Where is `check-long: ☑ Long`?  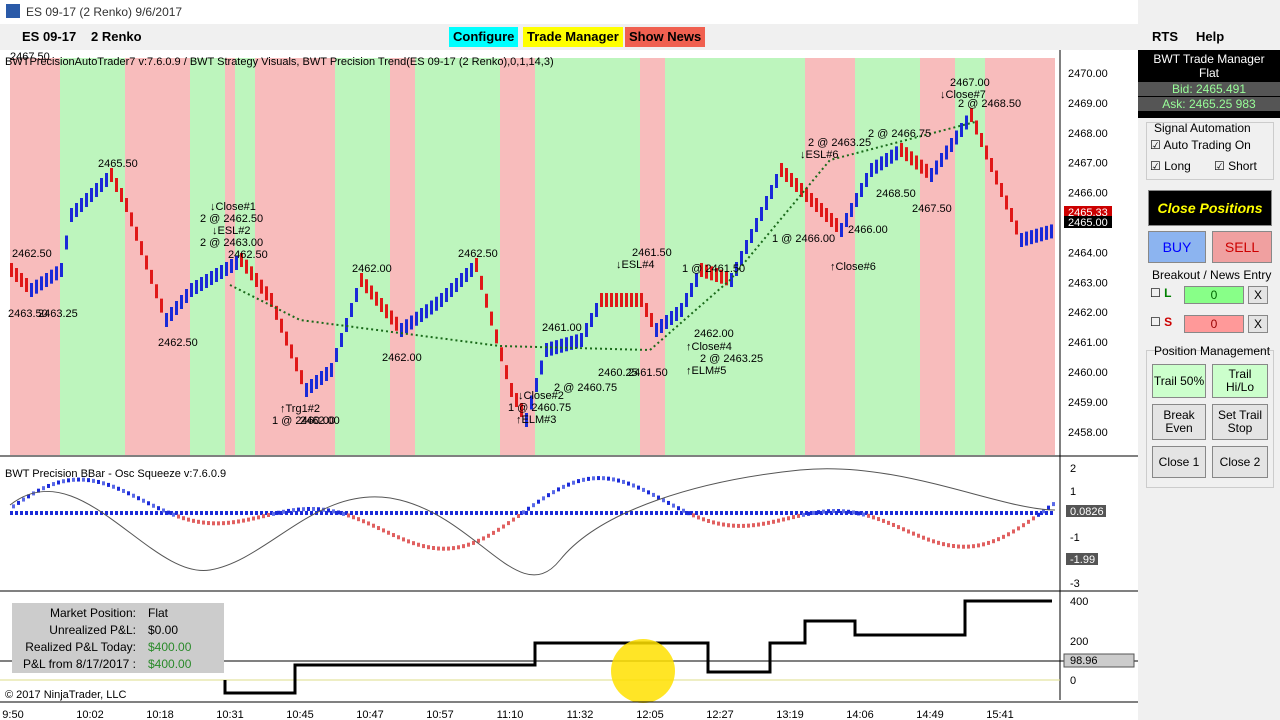 check-long: ☑ Long is located at coordinates (1170, 166).